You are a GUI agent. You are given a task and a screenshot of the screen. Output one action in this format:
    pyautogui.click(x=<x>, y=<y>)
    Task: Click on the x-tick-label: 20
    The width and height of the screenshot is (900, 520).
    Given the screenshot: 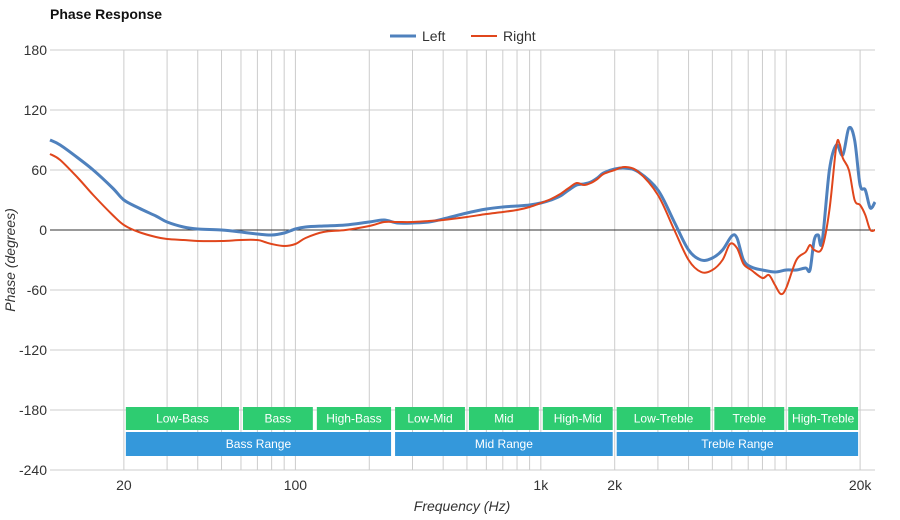 What is the action you would take?
    pyautogui.click(x=124, y=485)
    